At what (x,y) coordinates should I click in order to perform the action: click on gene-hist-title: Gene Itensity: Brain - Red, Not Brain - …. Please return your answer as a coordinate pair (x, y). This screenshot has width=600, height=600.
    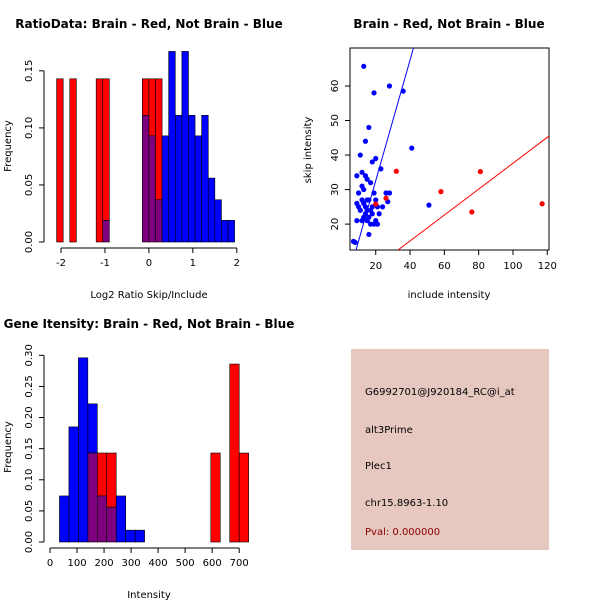
    Looking at the image, I should click on (149, 324).